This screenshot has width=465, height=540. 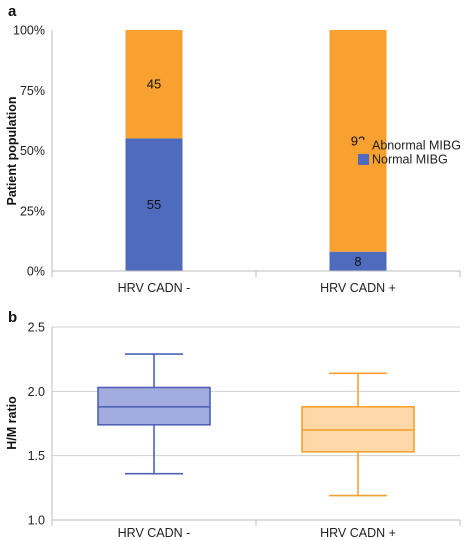 What do you see at coordinates (358, 533) in the screenshot?
I see `panel-b-category-label: HRV CADN +` at bounding box center [358, 533].